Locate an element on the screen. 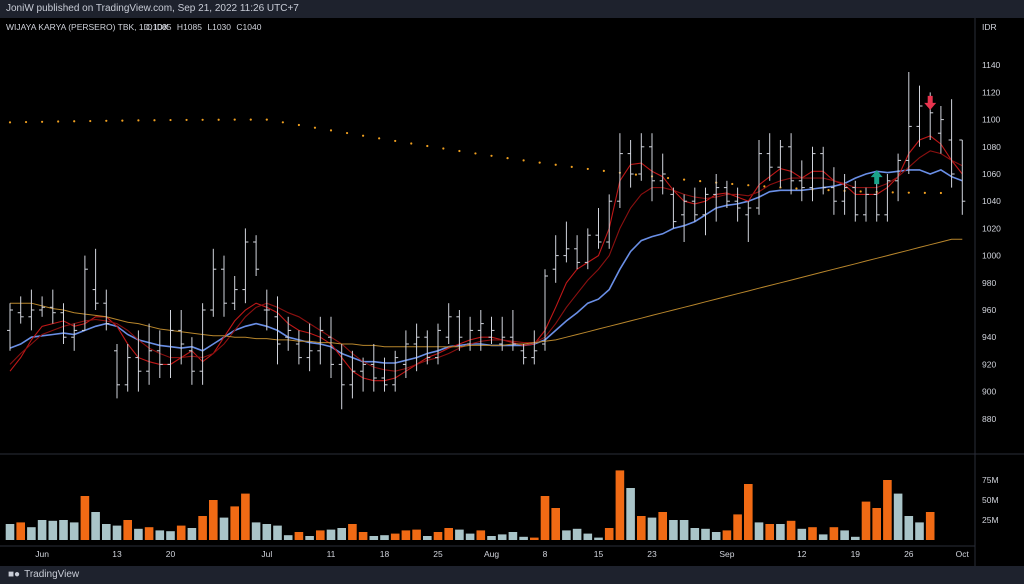  time-tick-label: Jul is located at coordinates (266, 554).